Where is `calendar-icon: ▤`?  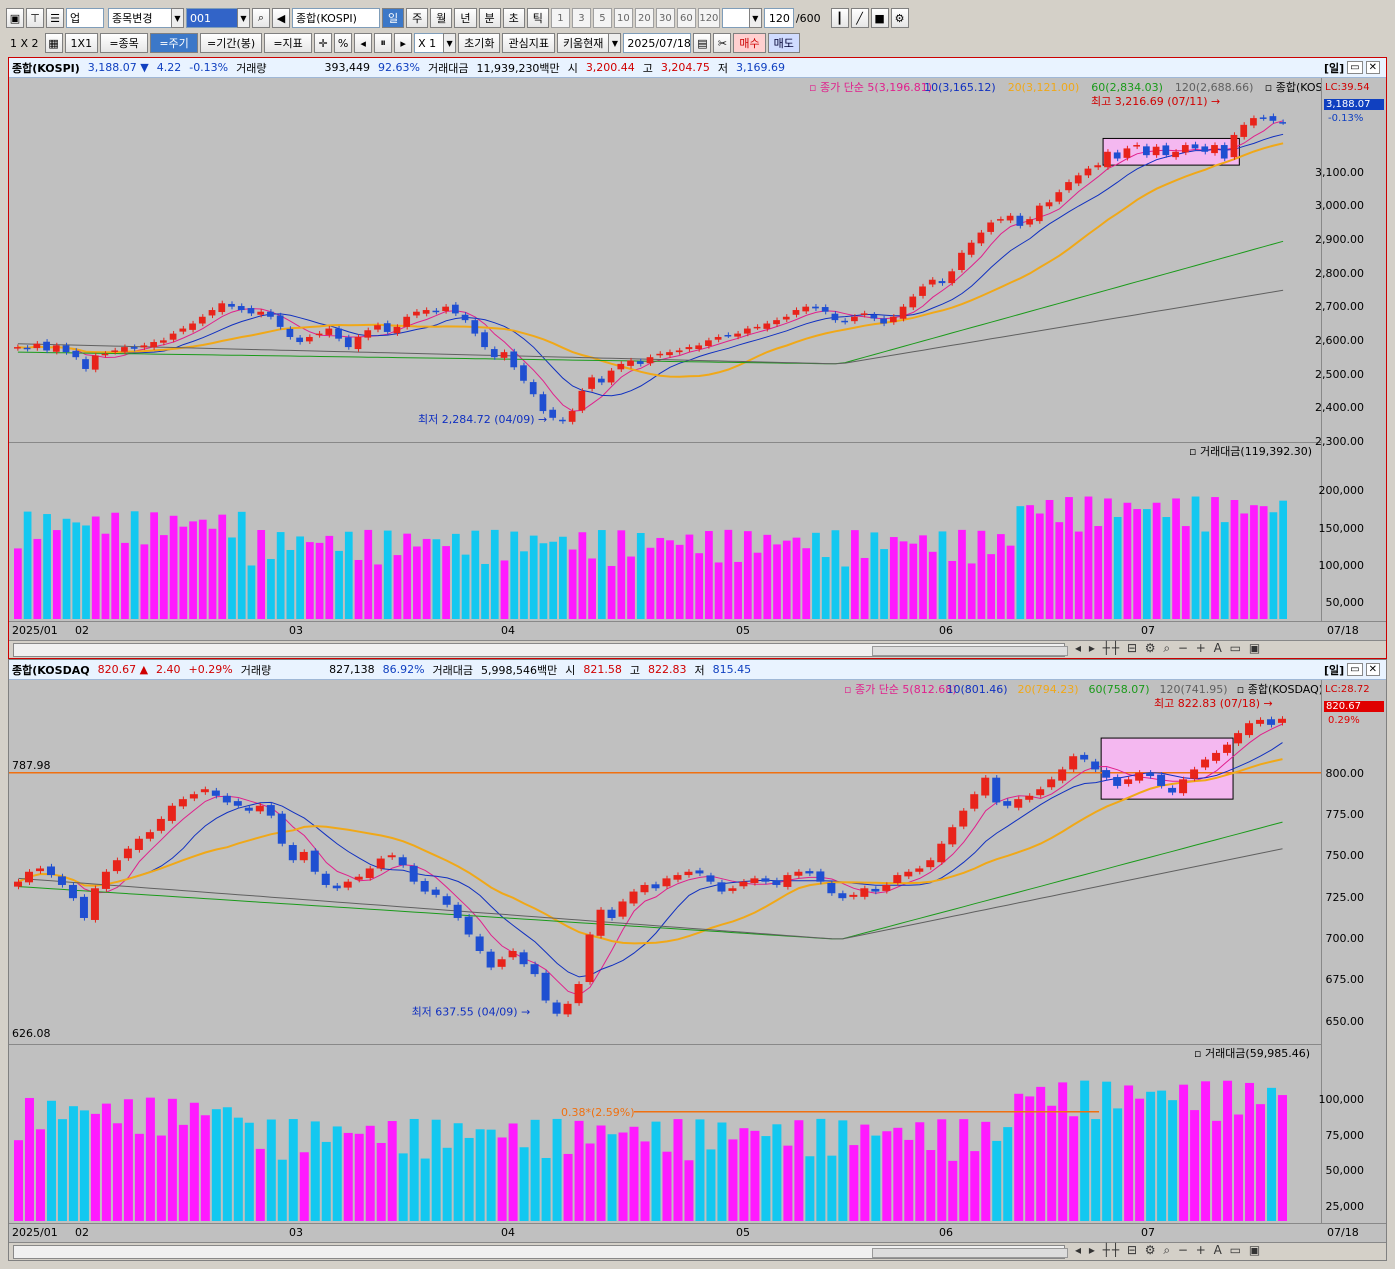
calendar-icon: ▤ is located at coordinates (702, 43).